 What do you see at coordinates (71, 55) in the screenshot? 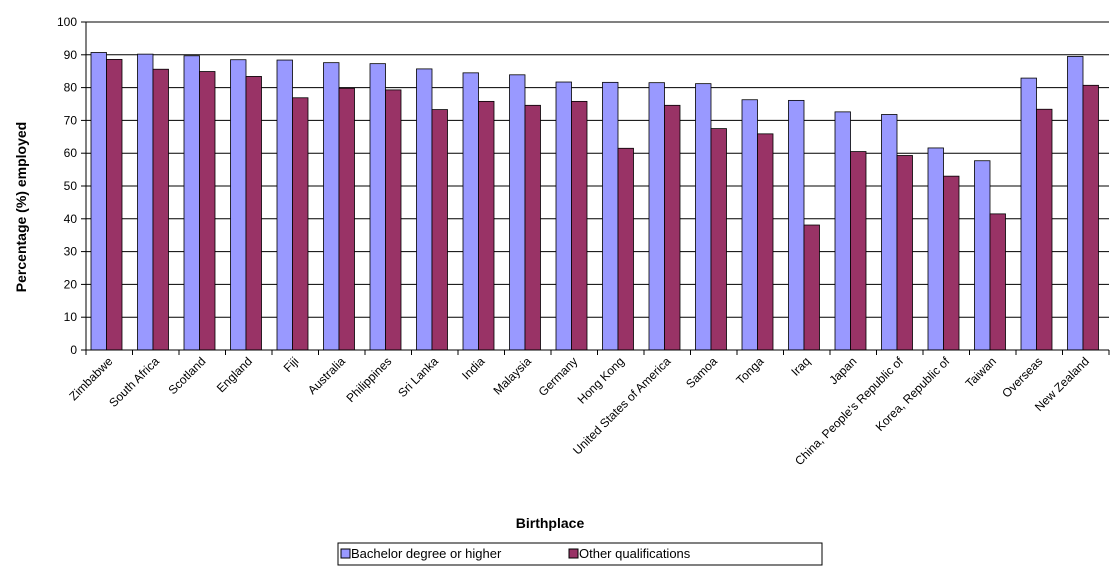
I see `y-tick-label: 90` at bounding box center [71, 55].